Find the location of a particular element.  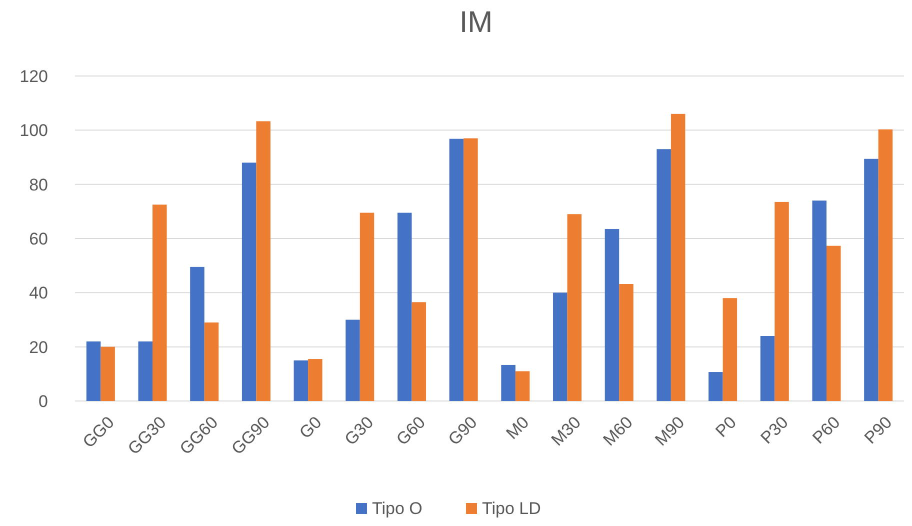

x-tick-label: M90 is located at coordinates (669, 431).